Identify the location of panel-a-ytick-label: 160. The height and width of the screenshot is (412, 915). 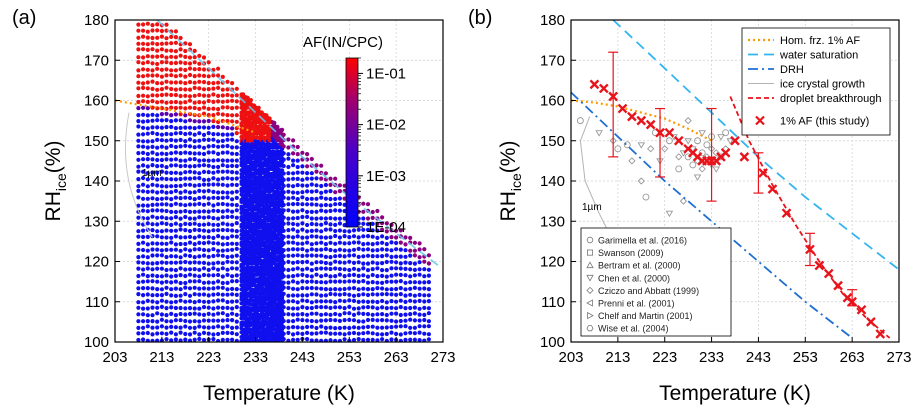
(96, 101).